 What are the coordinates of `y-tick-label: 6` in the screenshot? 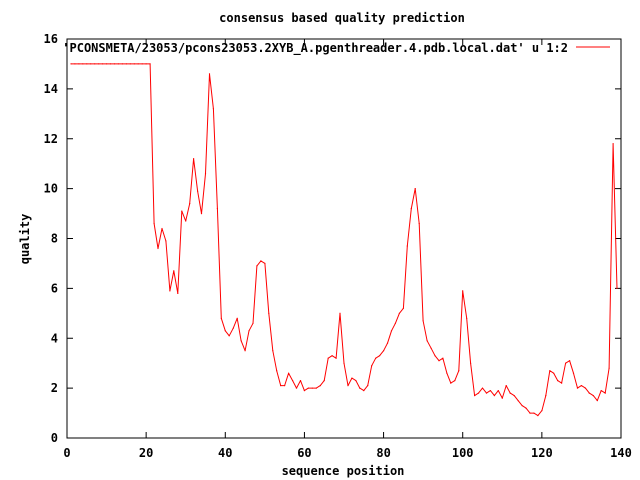 It's located at (54, 288).